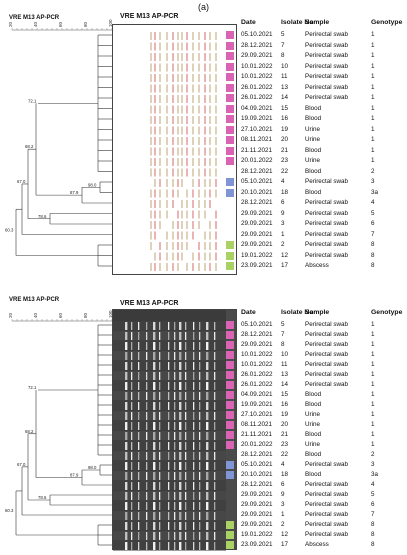 This screenshot has width=407, height=555. What do you see at coordinates (257, 324) in the screenshot?
I see `row-date: 05.10.2021` at bounding box center [257, 324].